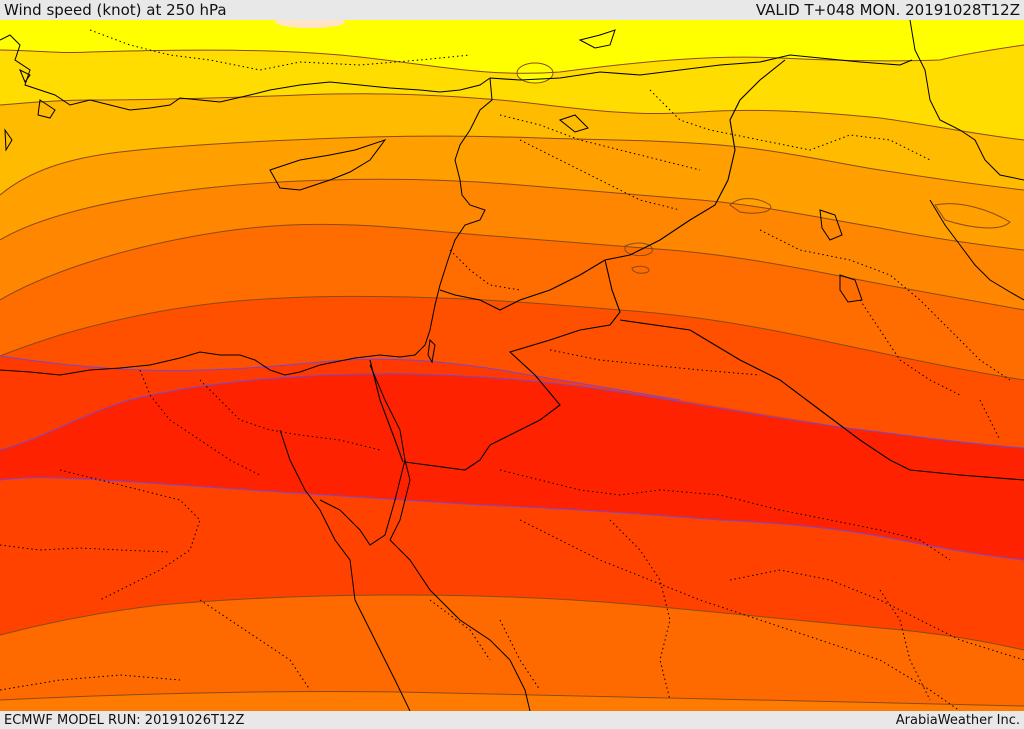 The height and width of the screenshot is (729, 1024). I want to click on valid-time: VALID T+048 MON. 20191028T12Z, so click(887, 10).